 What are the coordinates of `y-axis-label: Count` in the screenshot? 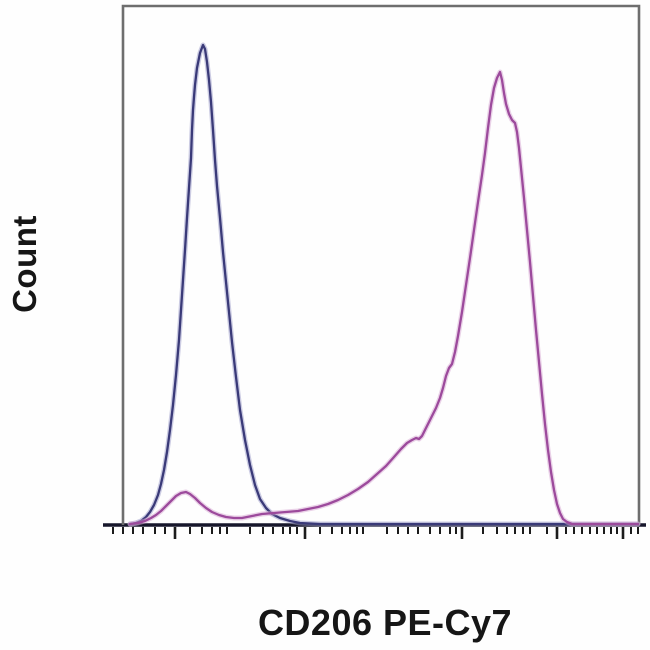 It's located at (24, 264).